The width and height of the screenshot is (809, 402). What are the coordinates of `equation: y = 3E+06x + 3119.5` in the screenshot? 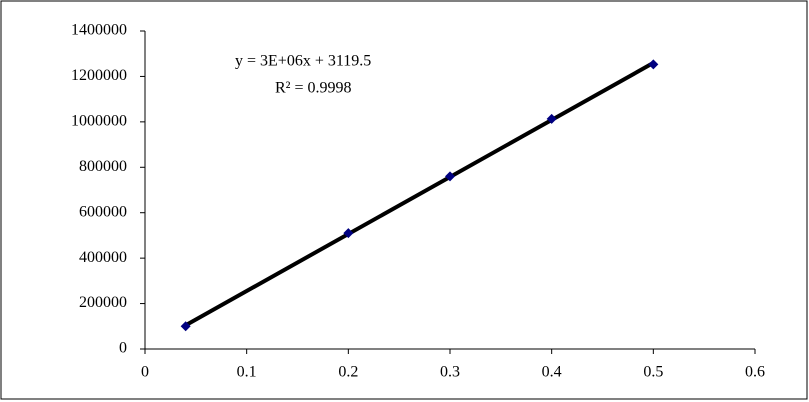 It's located at (303, 61).